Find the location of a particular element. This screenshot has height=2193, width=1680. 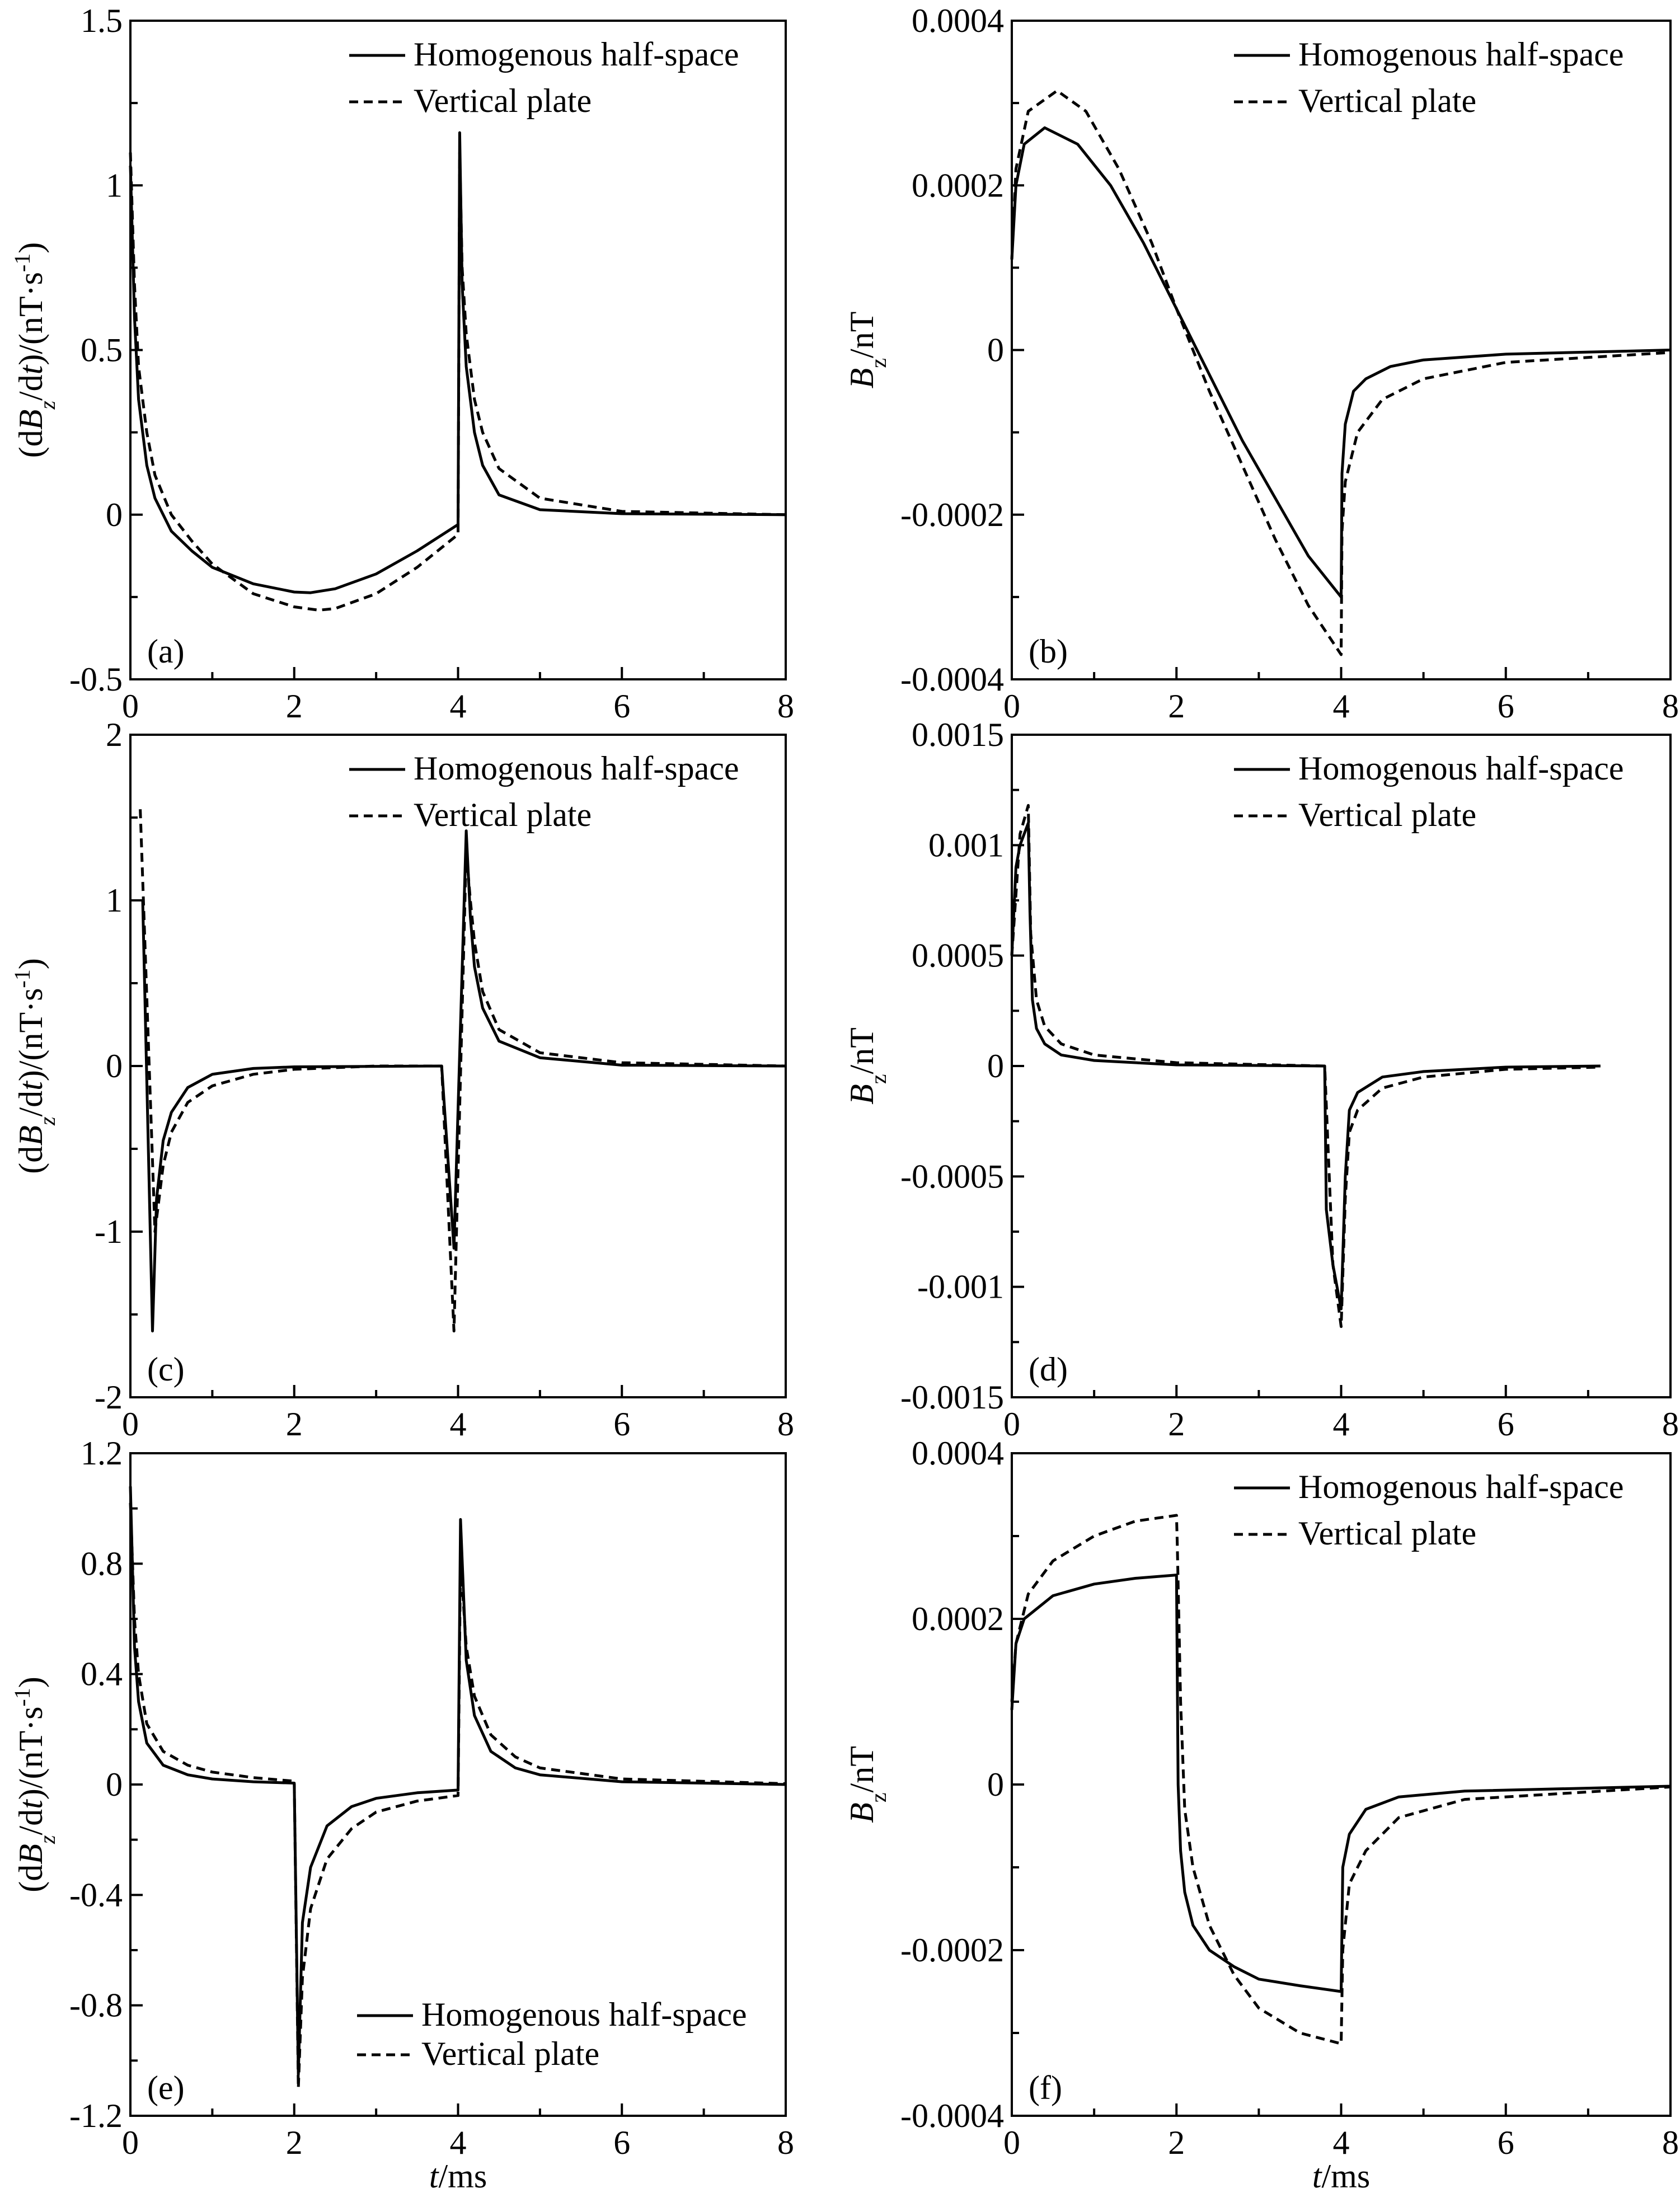

y-tick-label: 0.4 is located at coordinates (102, 1674).